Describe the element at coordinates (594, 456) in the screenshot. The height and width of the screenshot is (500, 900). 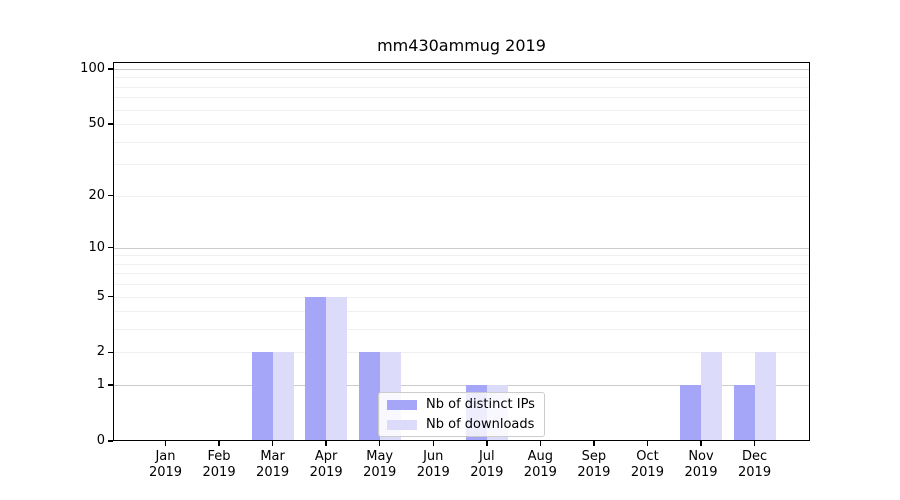
I see `x-tick-label-month: Sep` at that location.